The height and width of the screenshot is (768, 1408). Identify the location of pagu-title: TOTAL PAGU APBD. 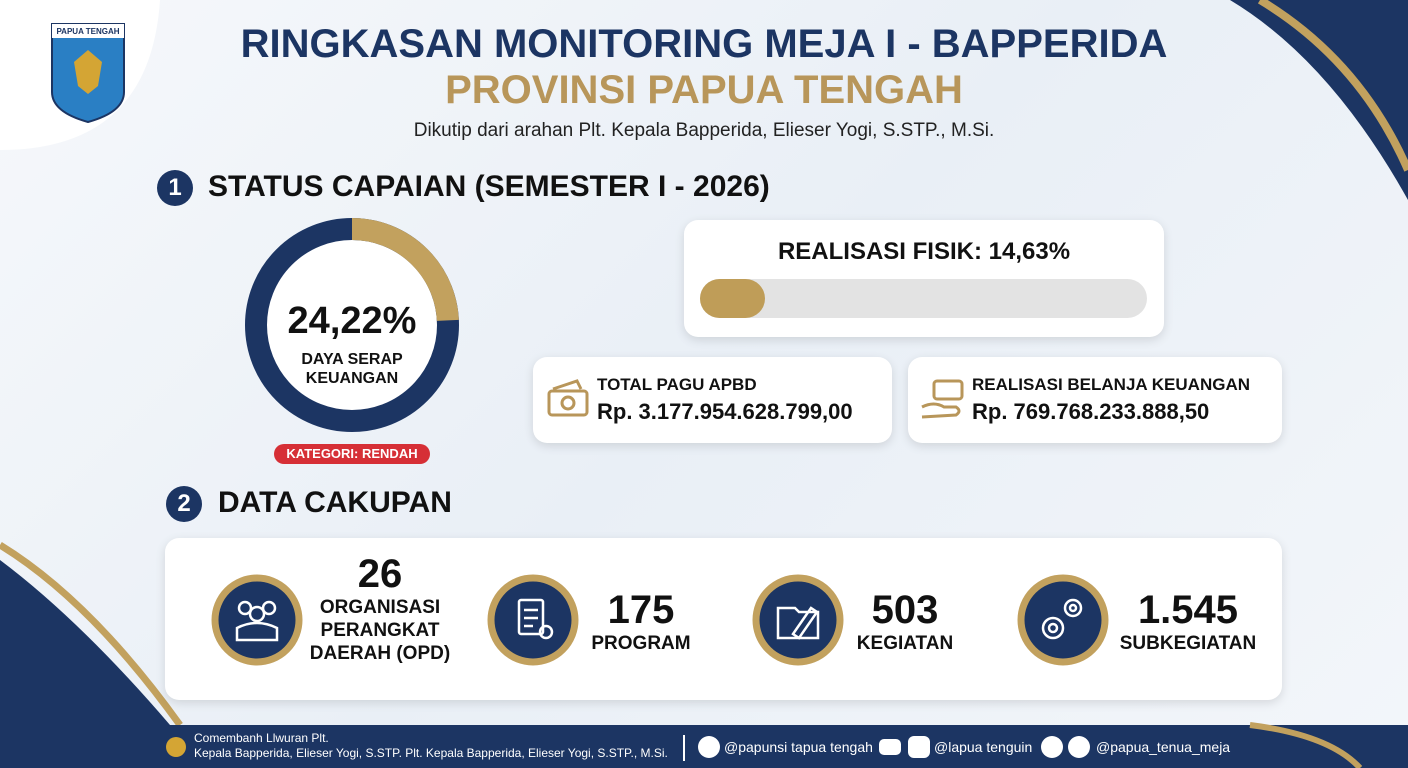
(677, 384).